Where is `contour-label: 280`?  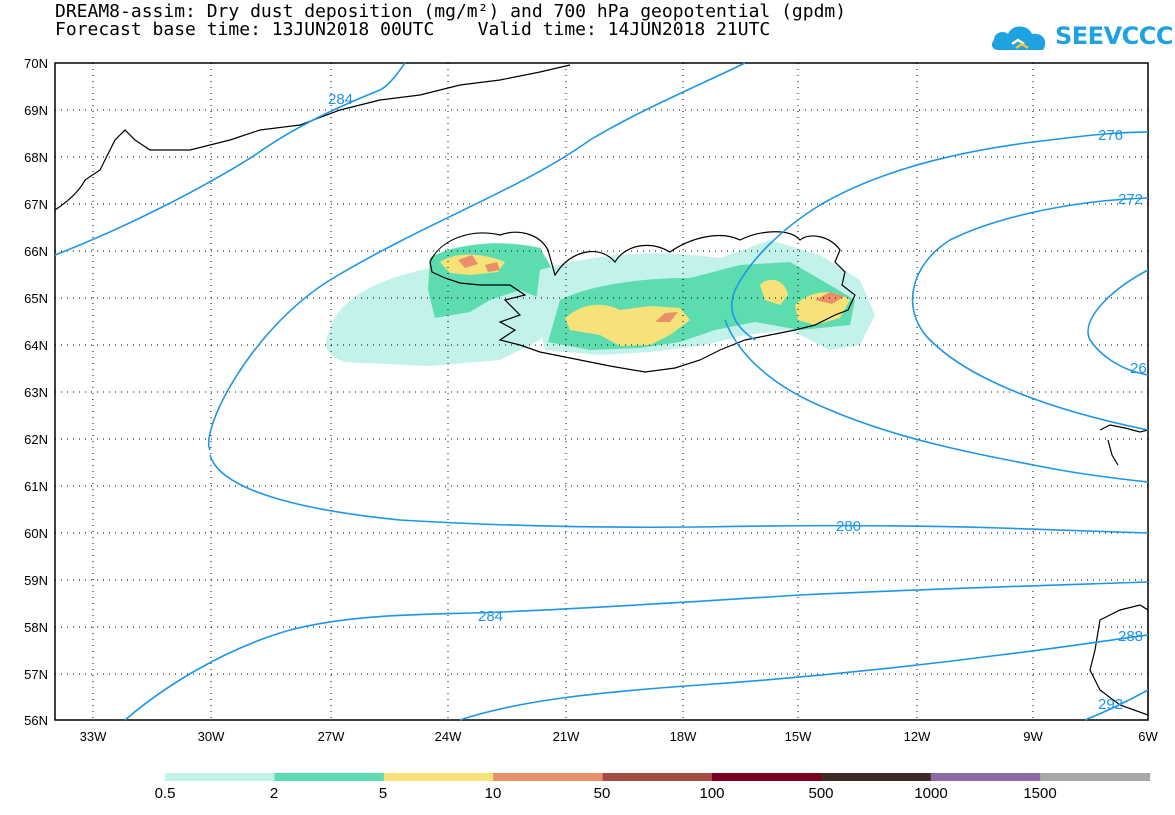
contour-label: 280 is located at coordinates (848, 526).